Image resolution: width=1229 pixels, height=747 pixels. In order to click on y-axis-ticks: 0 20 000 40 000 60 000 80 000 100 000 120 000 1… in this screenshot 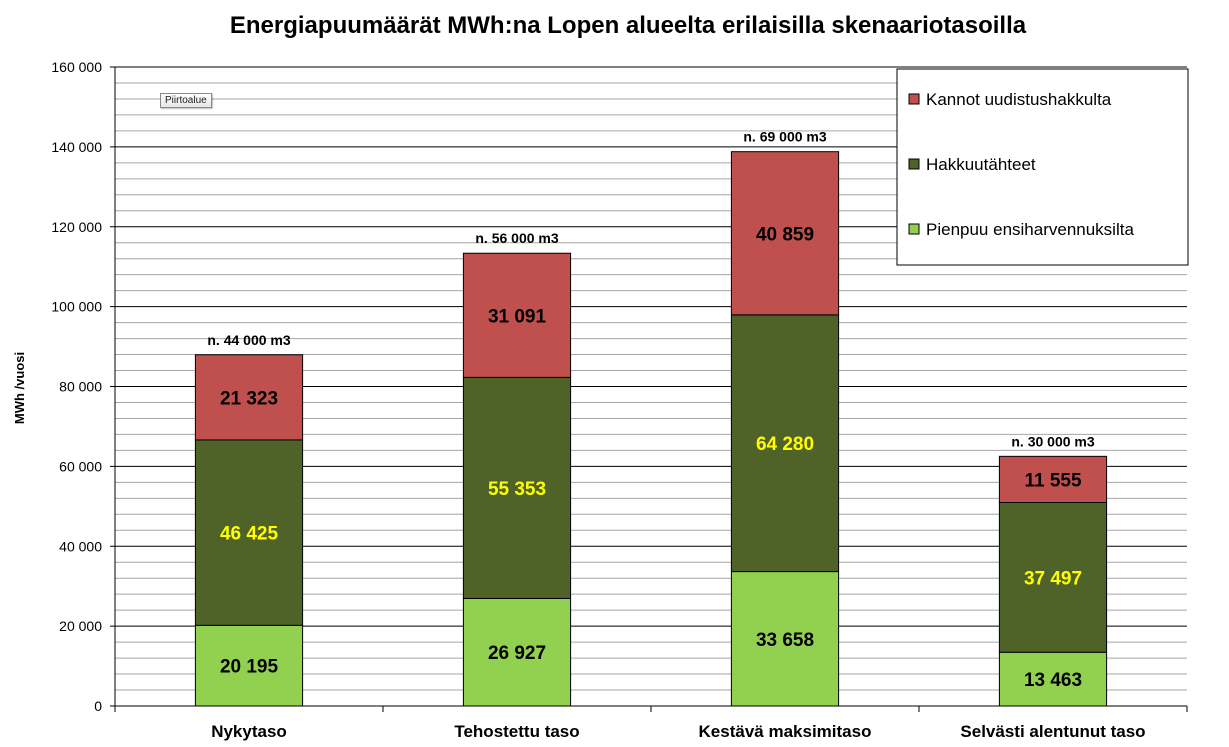, I will do `click(83, 386)`.